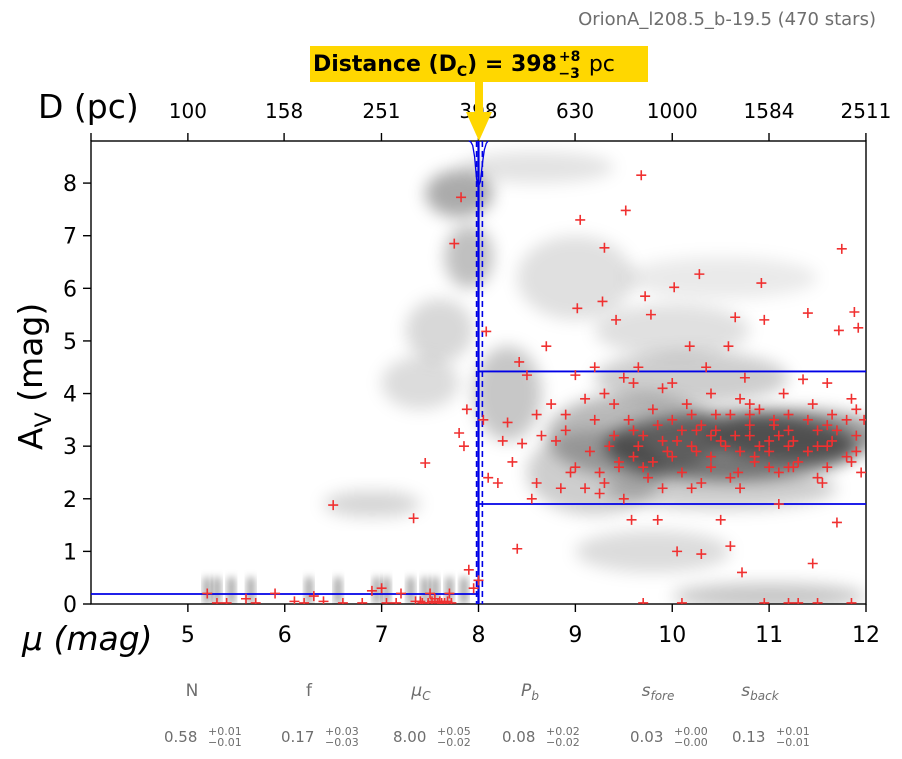 The width and height of the screenshot is (902, 759). I want to click on param-name: N, so click(192, 691).